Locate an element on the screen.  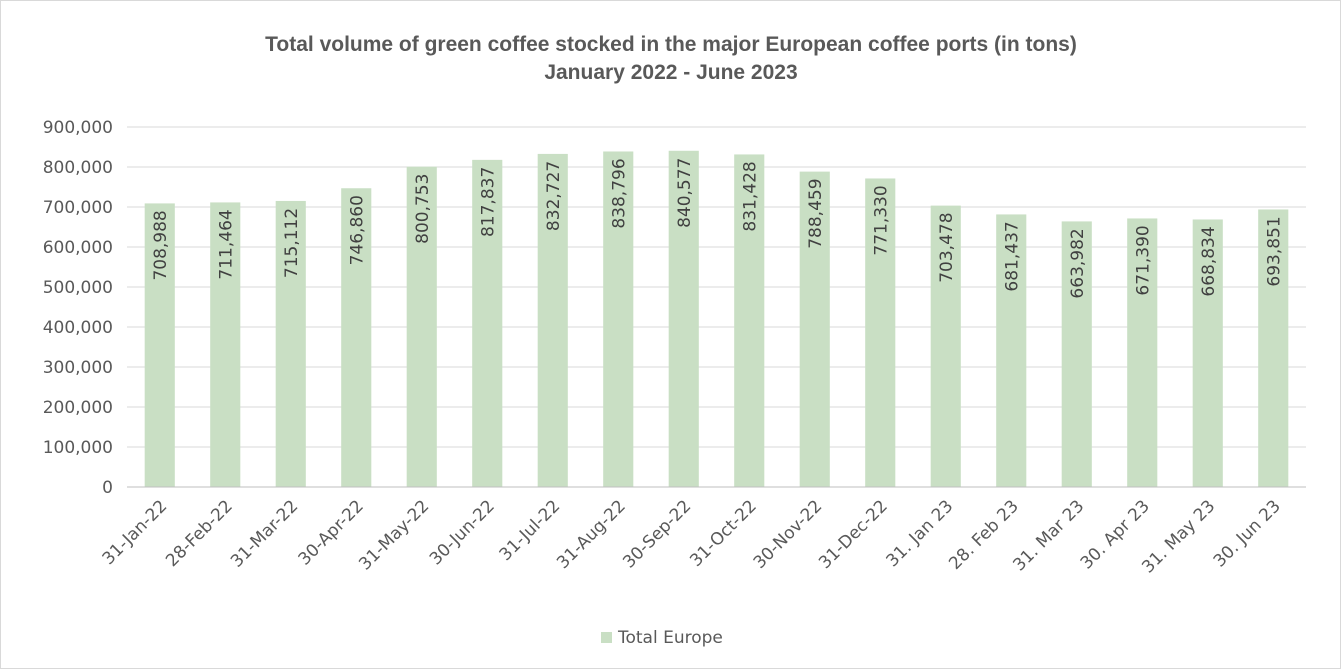
x-tick-label: 28-Feb-22 is located at coordinates (199, 533).